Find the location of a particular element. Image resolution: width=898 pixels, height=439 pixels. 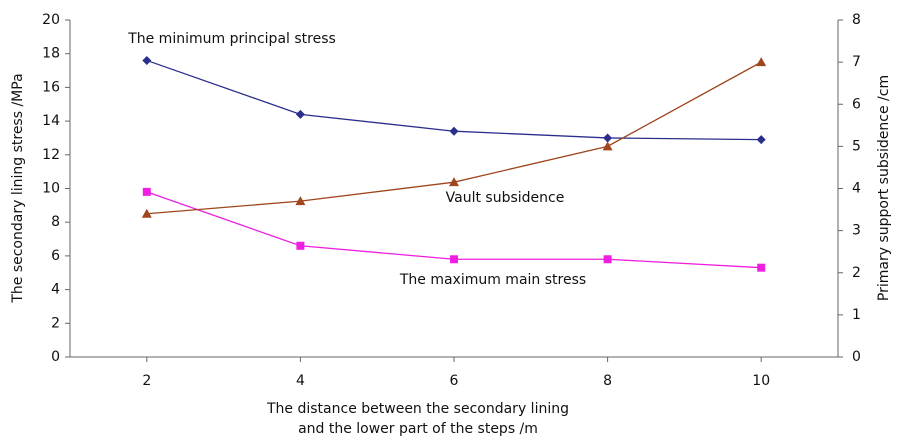

y2-tick-label: 0 is located at coordinates (856, 357).